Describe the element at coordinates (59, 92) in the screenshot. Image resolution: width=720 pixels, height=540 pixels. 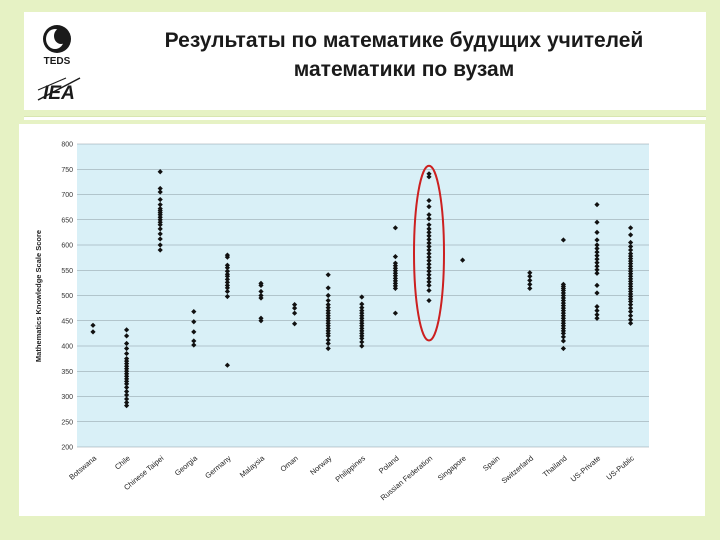
I see `iea-logo-text: IEA` at that location.